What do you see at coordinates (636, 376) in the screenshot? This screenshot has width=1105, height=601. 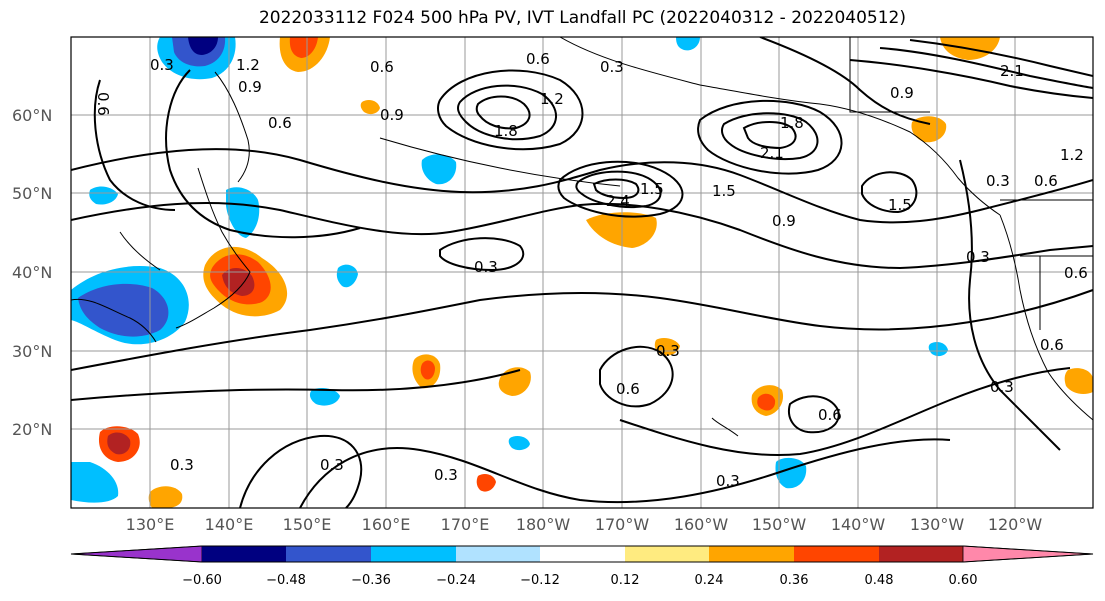 I see `contour-mid-south` at bounding box center [636, 376].